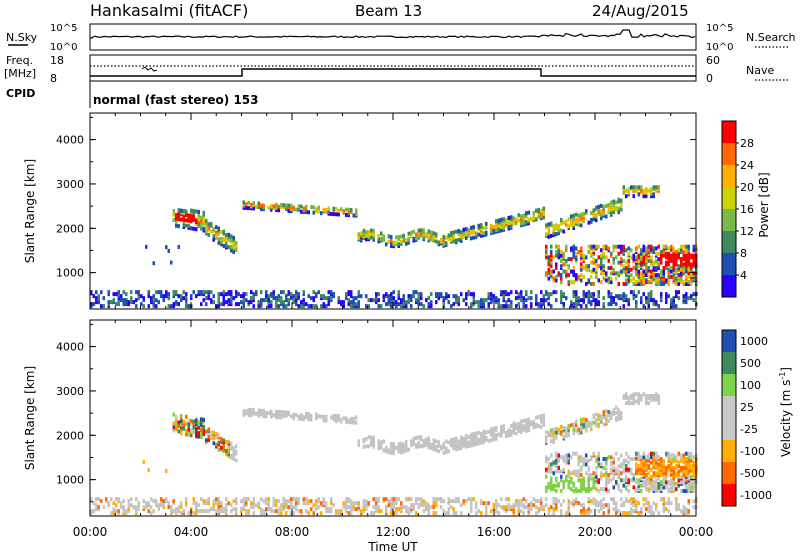  Describe the element at coordinates (747, 187) in the screenshot. I see `power-colorbar-tick-label: 20` at that location.